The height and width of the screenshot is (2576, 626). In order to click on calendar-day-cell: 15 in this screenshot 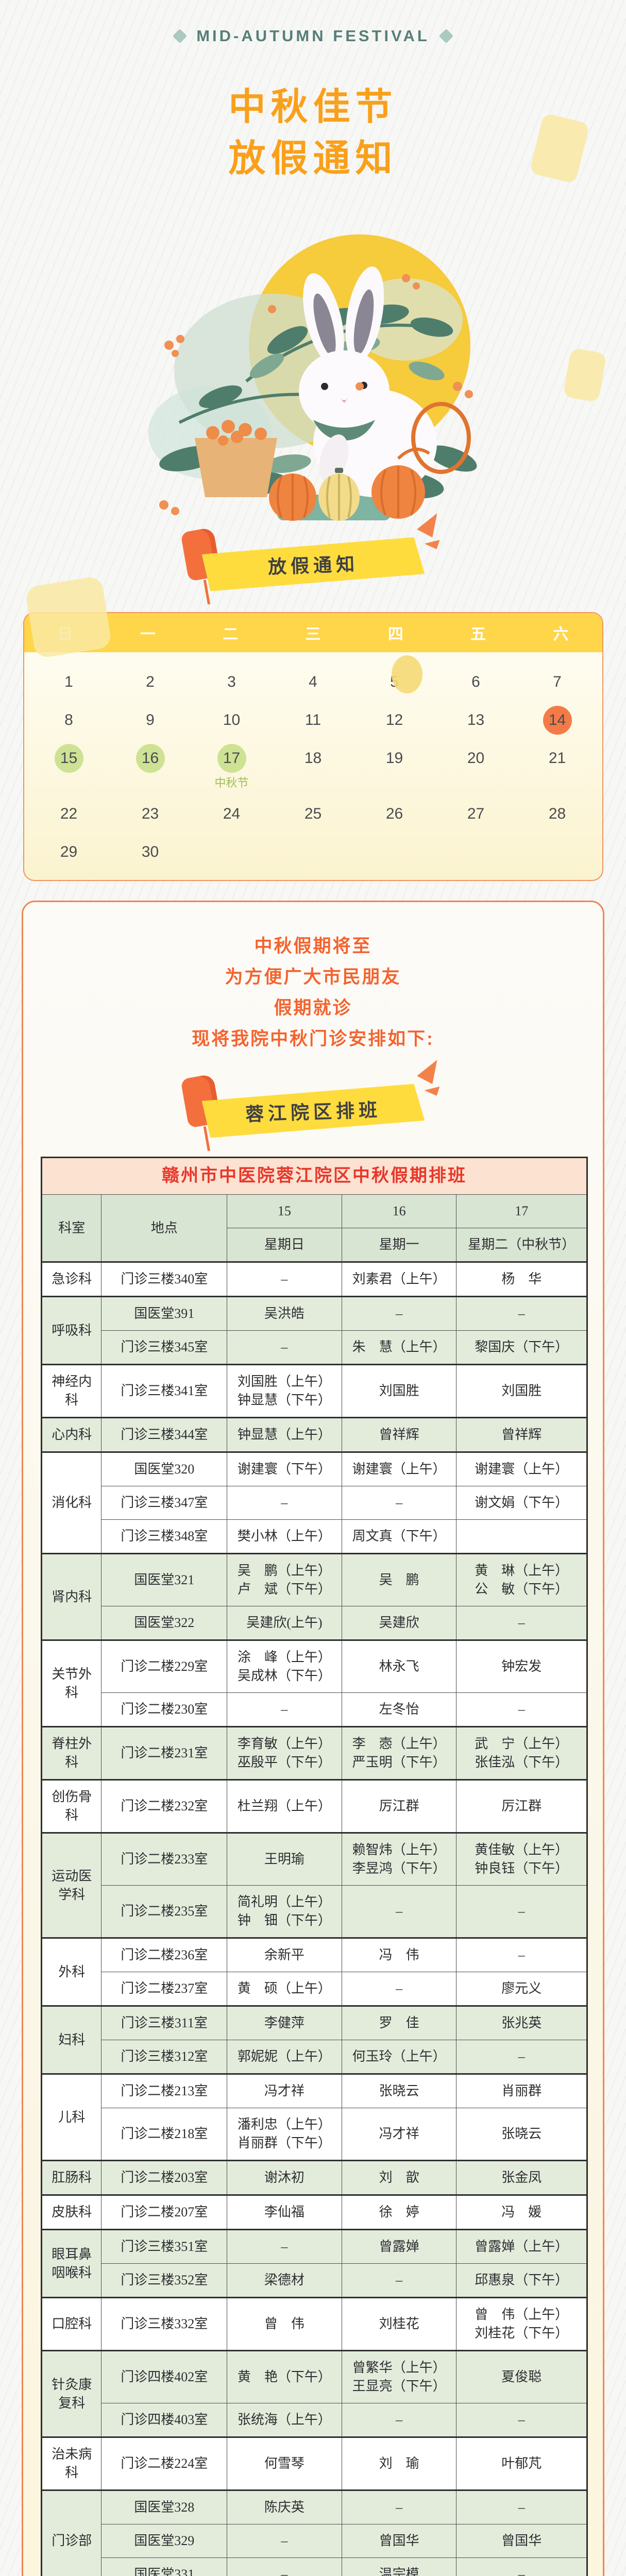, I will do `click(69, 758)`.